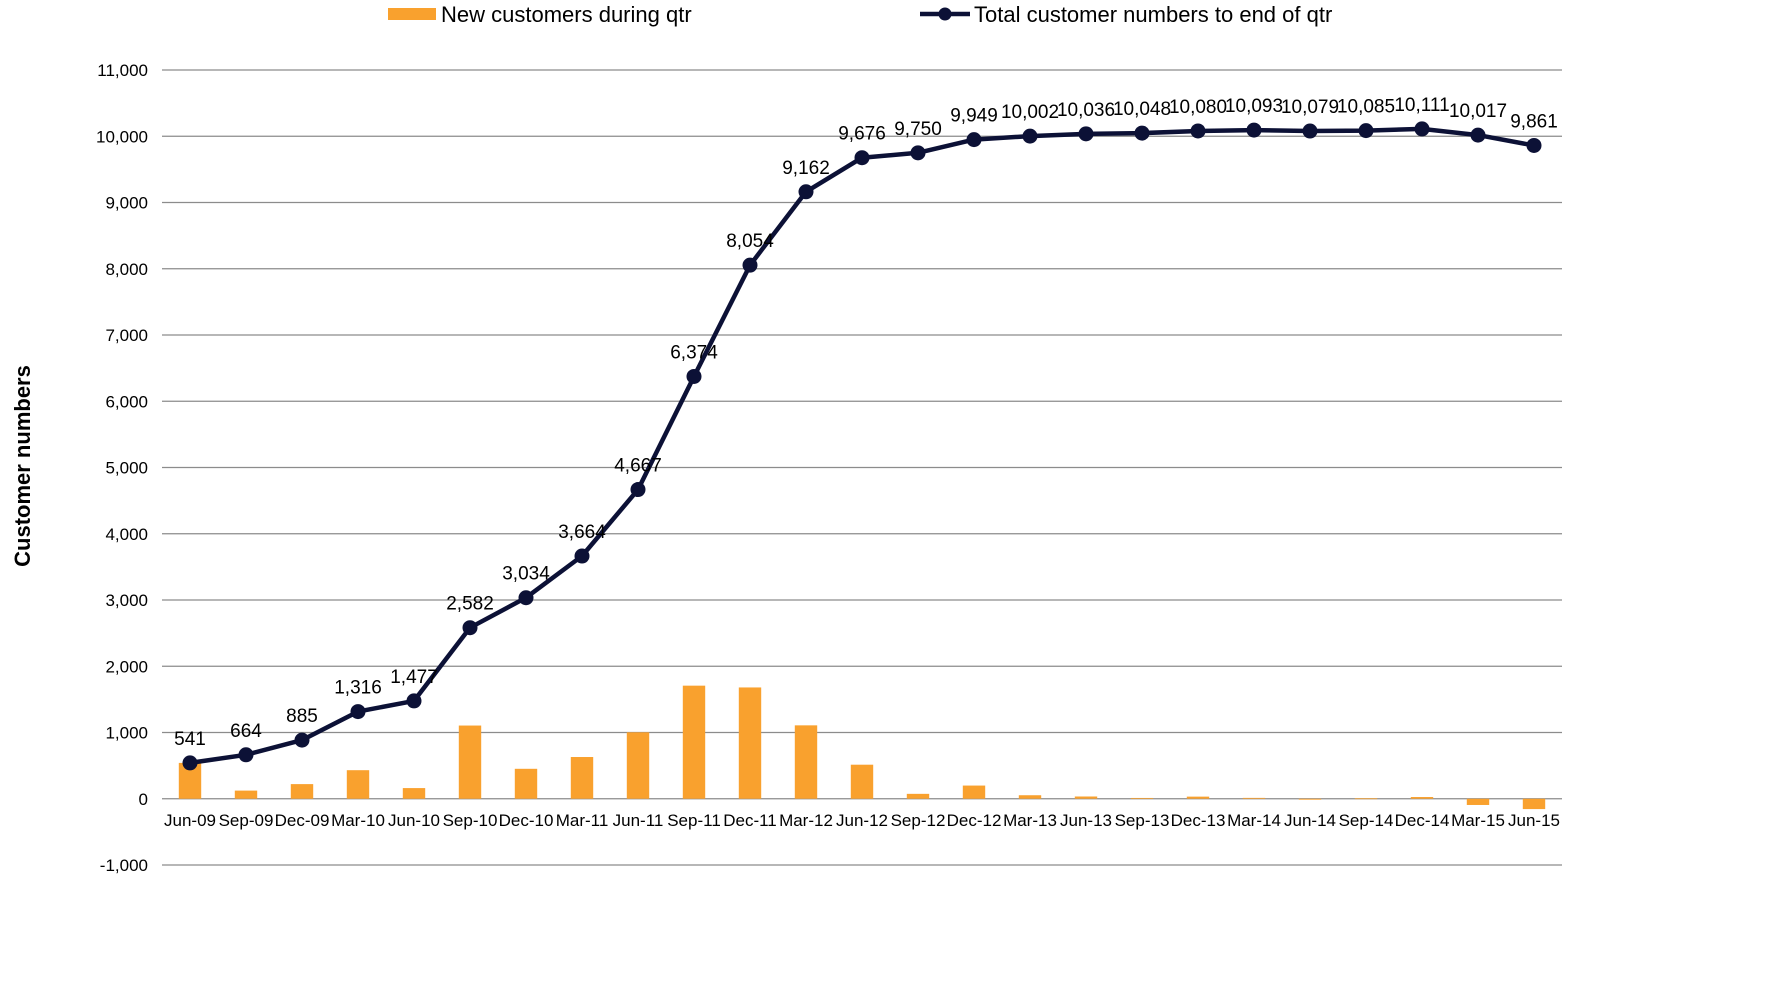 The image size is (1766, 990). Describe the element at coordinates (246, 820) in the screenshot. I see `x-tick-label: Sep-09` at that location.